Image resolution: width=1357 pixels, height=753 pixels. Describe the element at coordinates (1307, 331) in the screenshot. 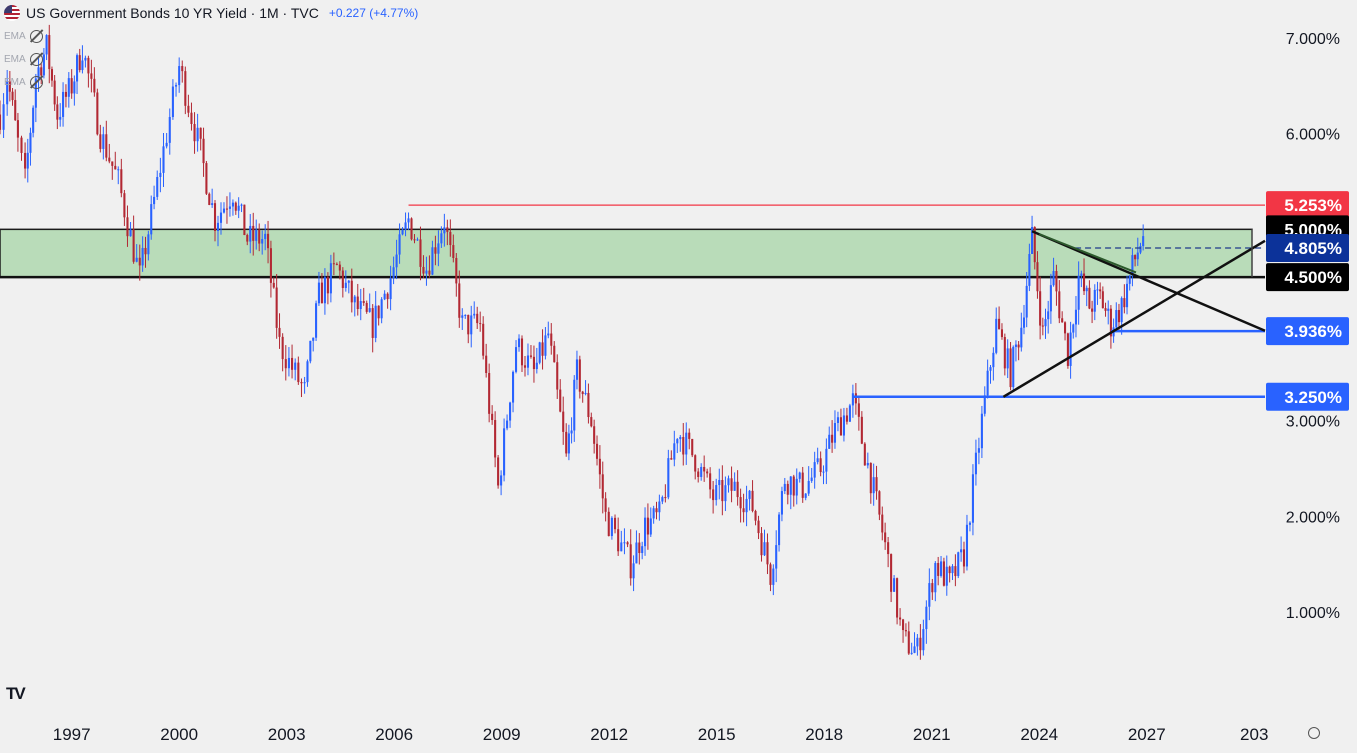

I see `price-level-badge: 3.936%` at that location.